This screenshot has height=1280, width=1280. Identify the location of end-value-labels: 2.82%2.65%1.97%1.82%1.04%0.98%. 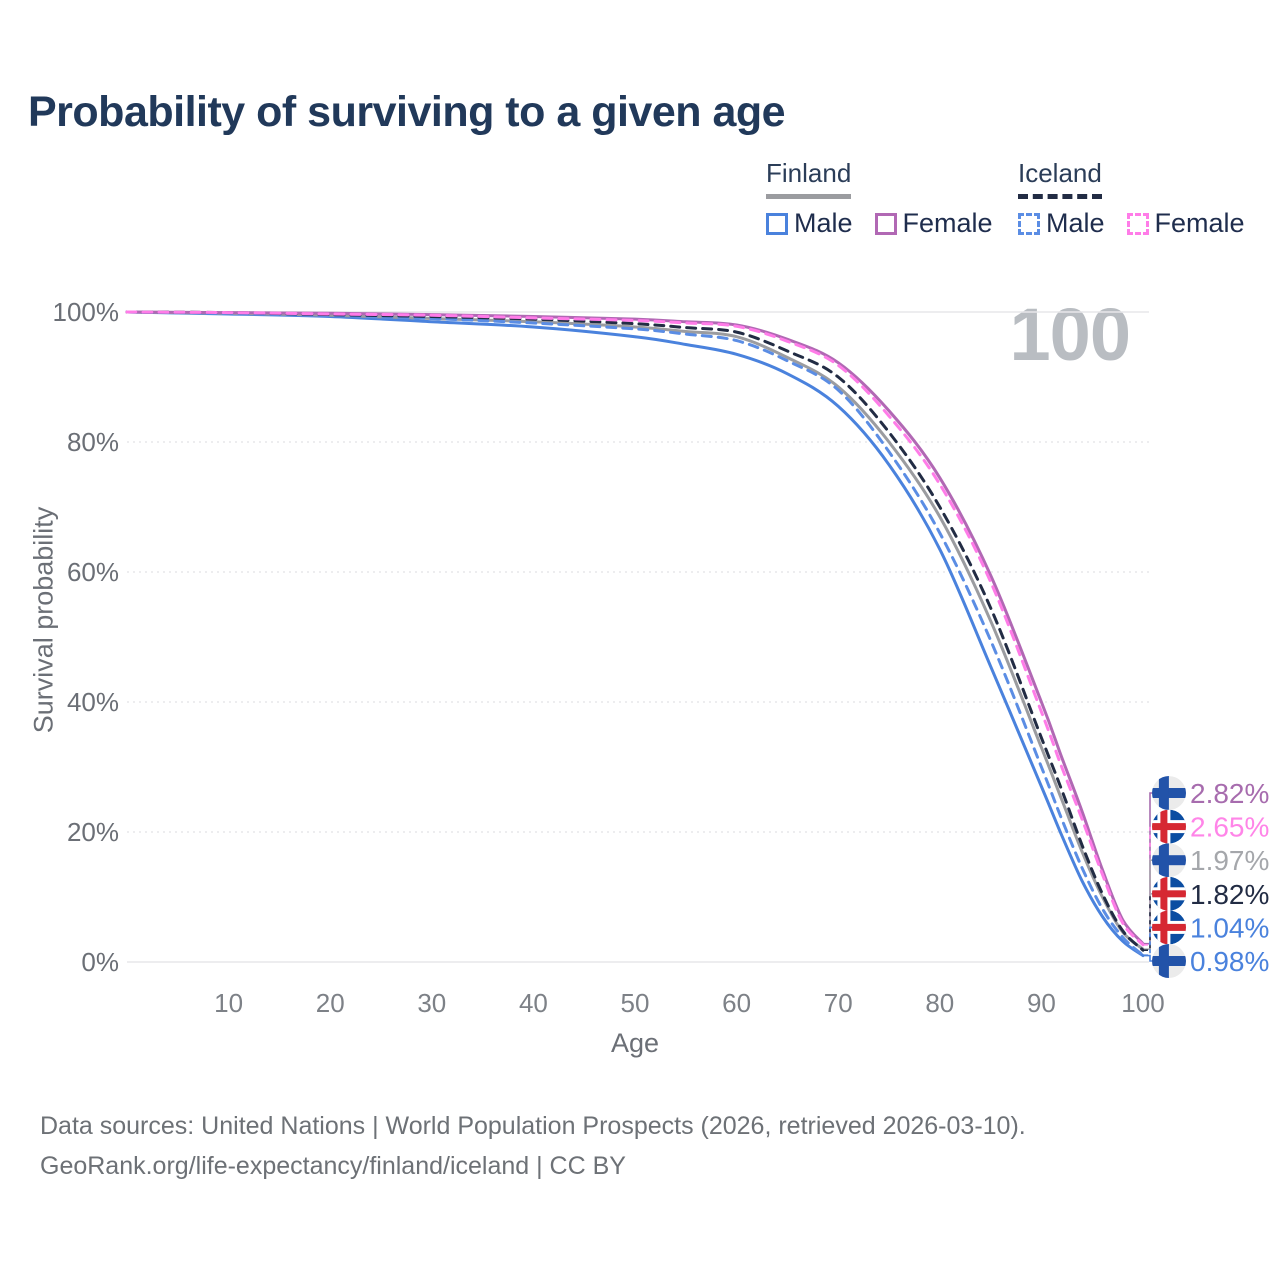
(1206, 877).